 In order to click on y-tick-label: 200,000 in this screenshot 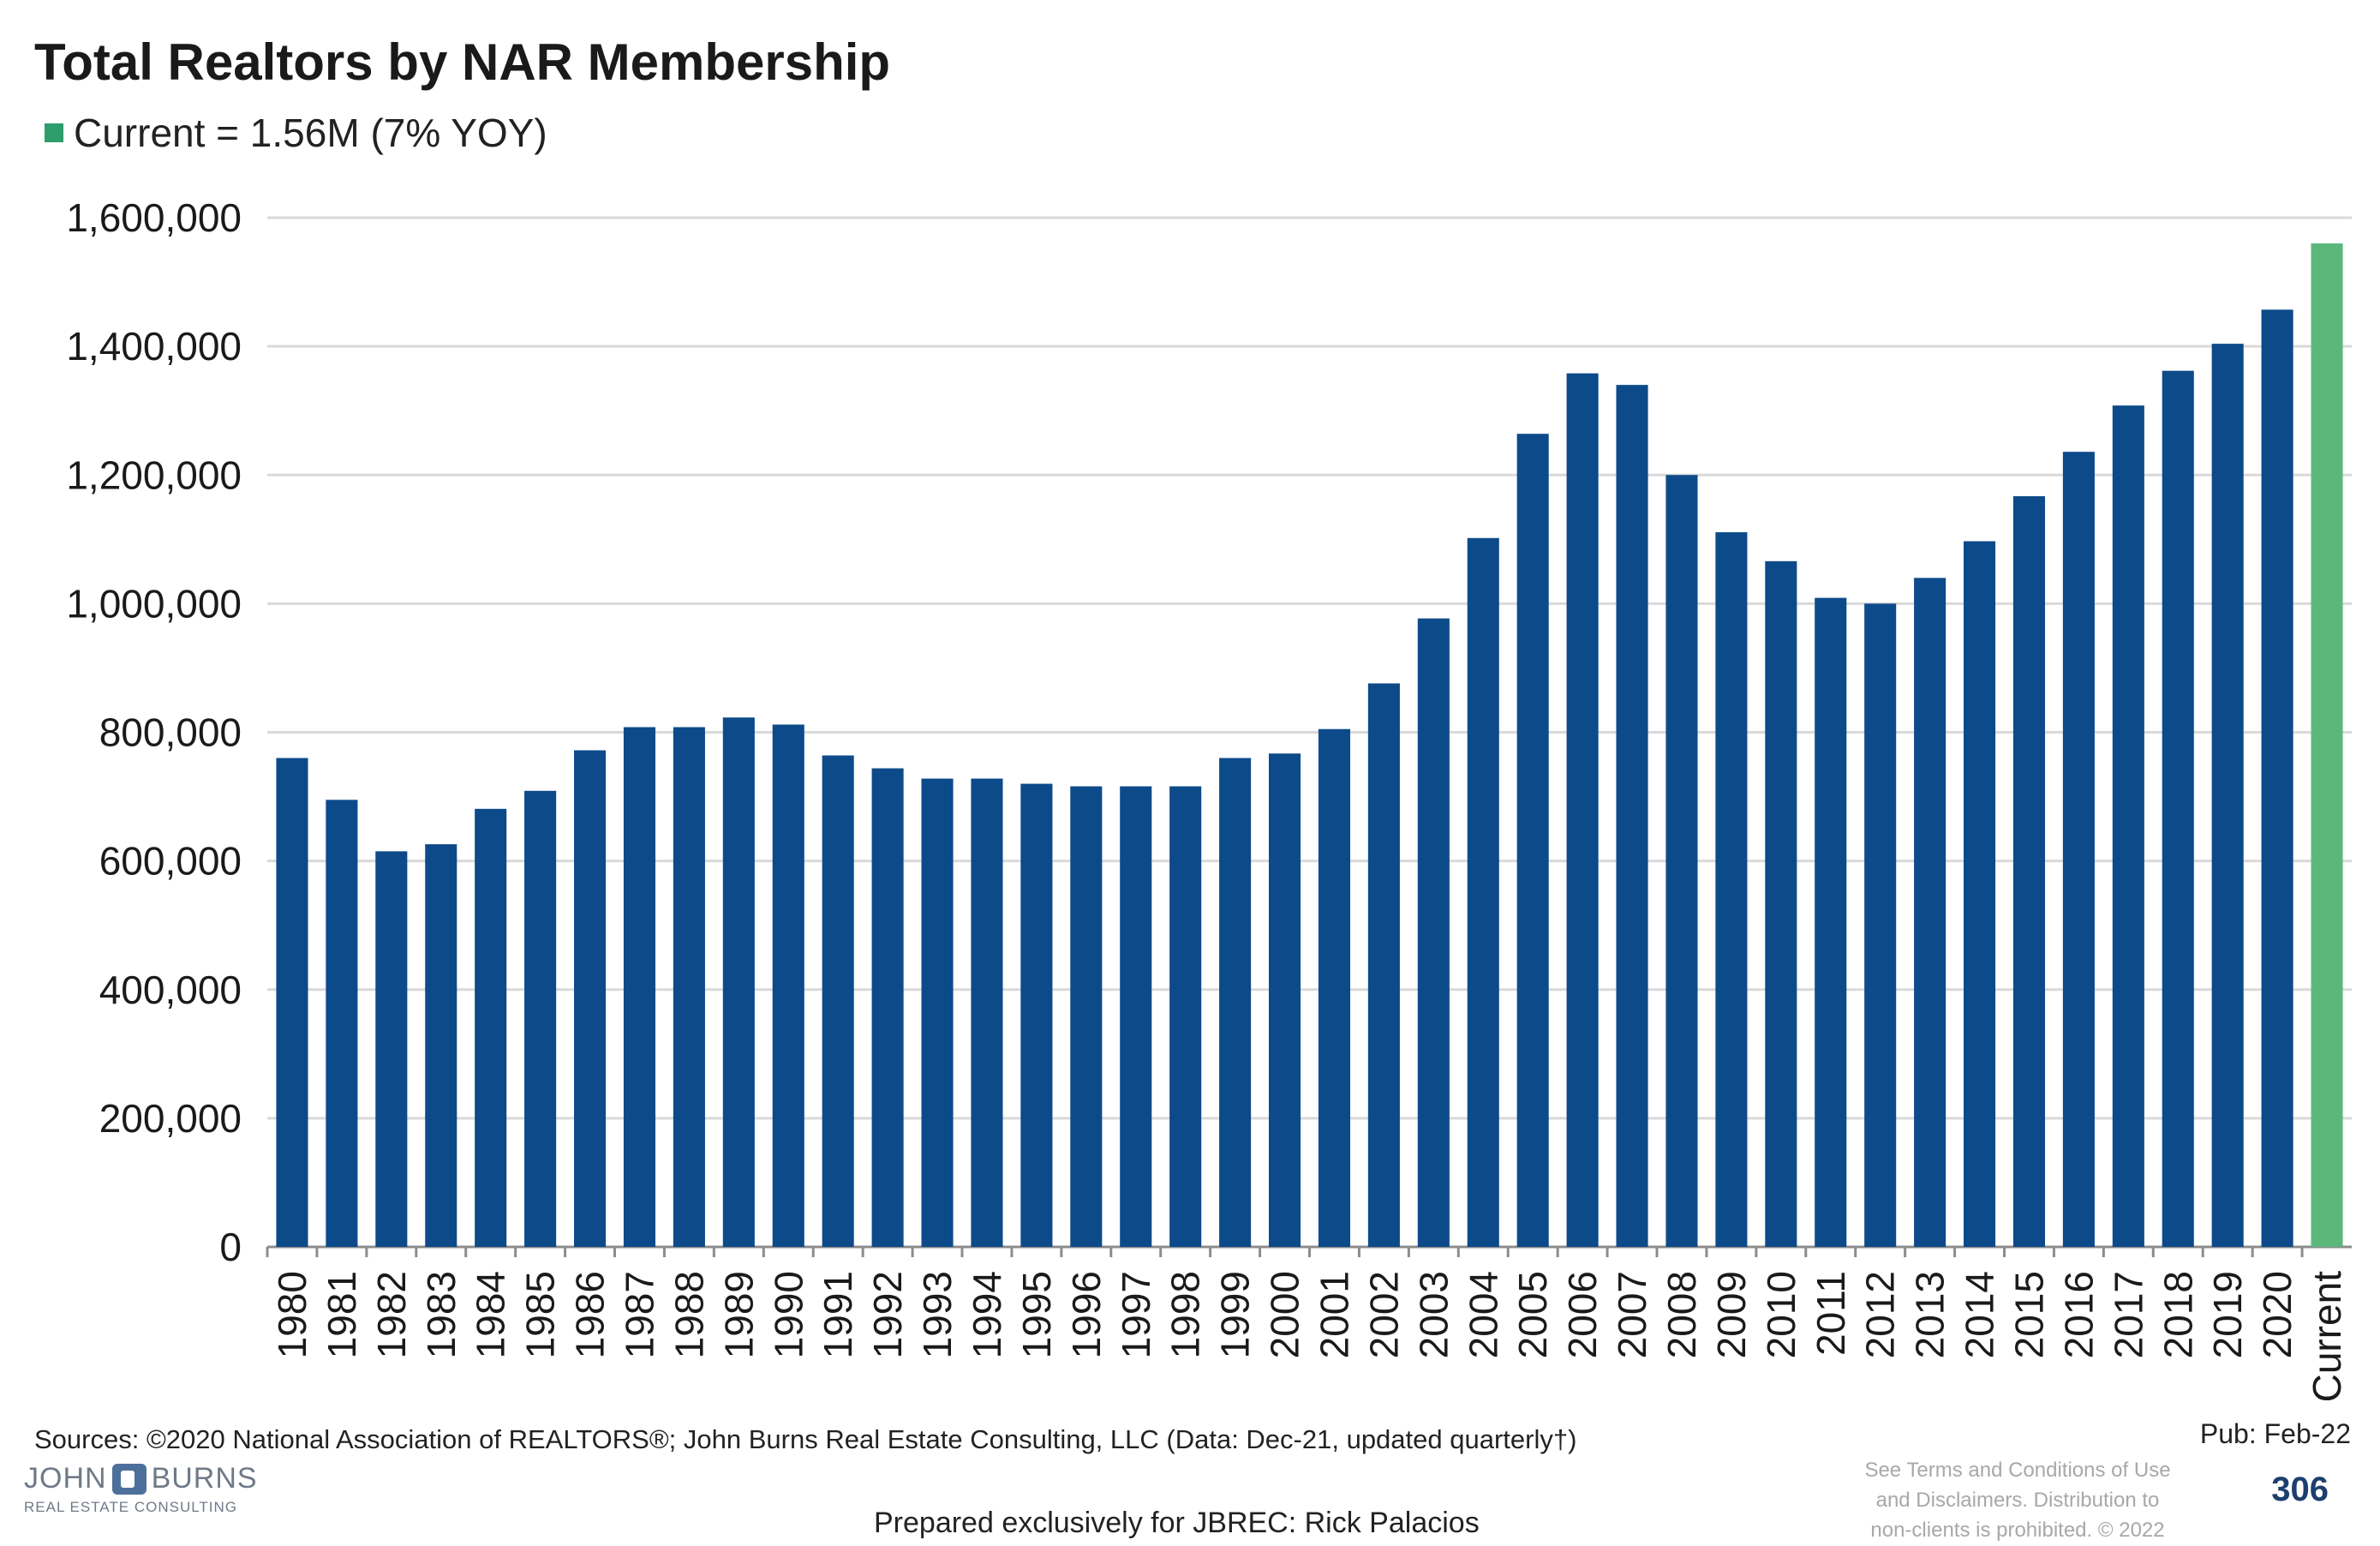, I will do `click(170, 1118)`.